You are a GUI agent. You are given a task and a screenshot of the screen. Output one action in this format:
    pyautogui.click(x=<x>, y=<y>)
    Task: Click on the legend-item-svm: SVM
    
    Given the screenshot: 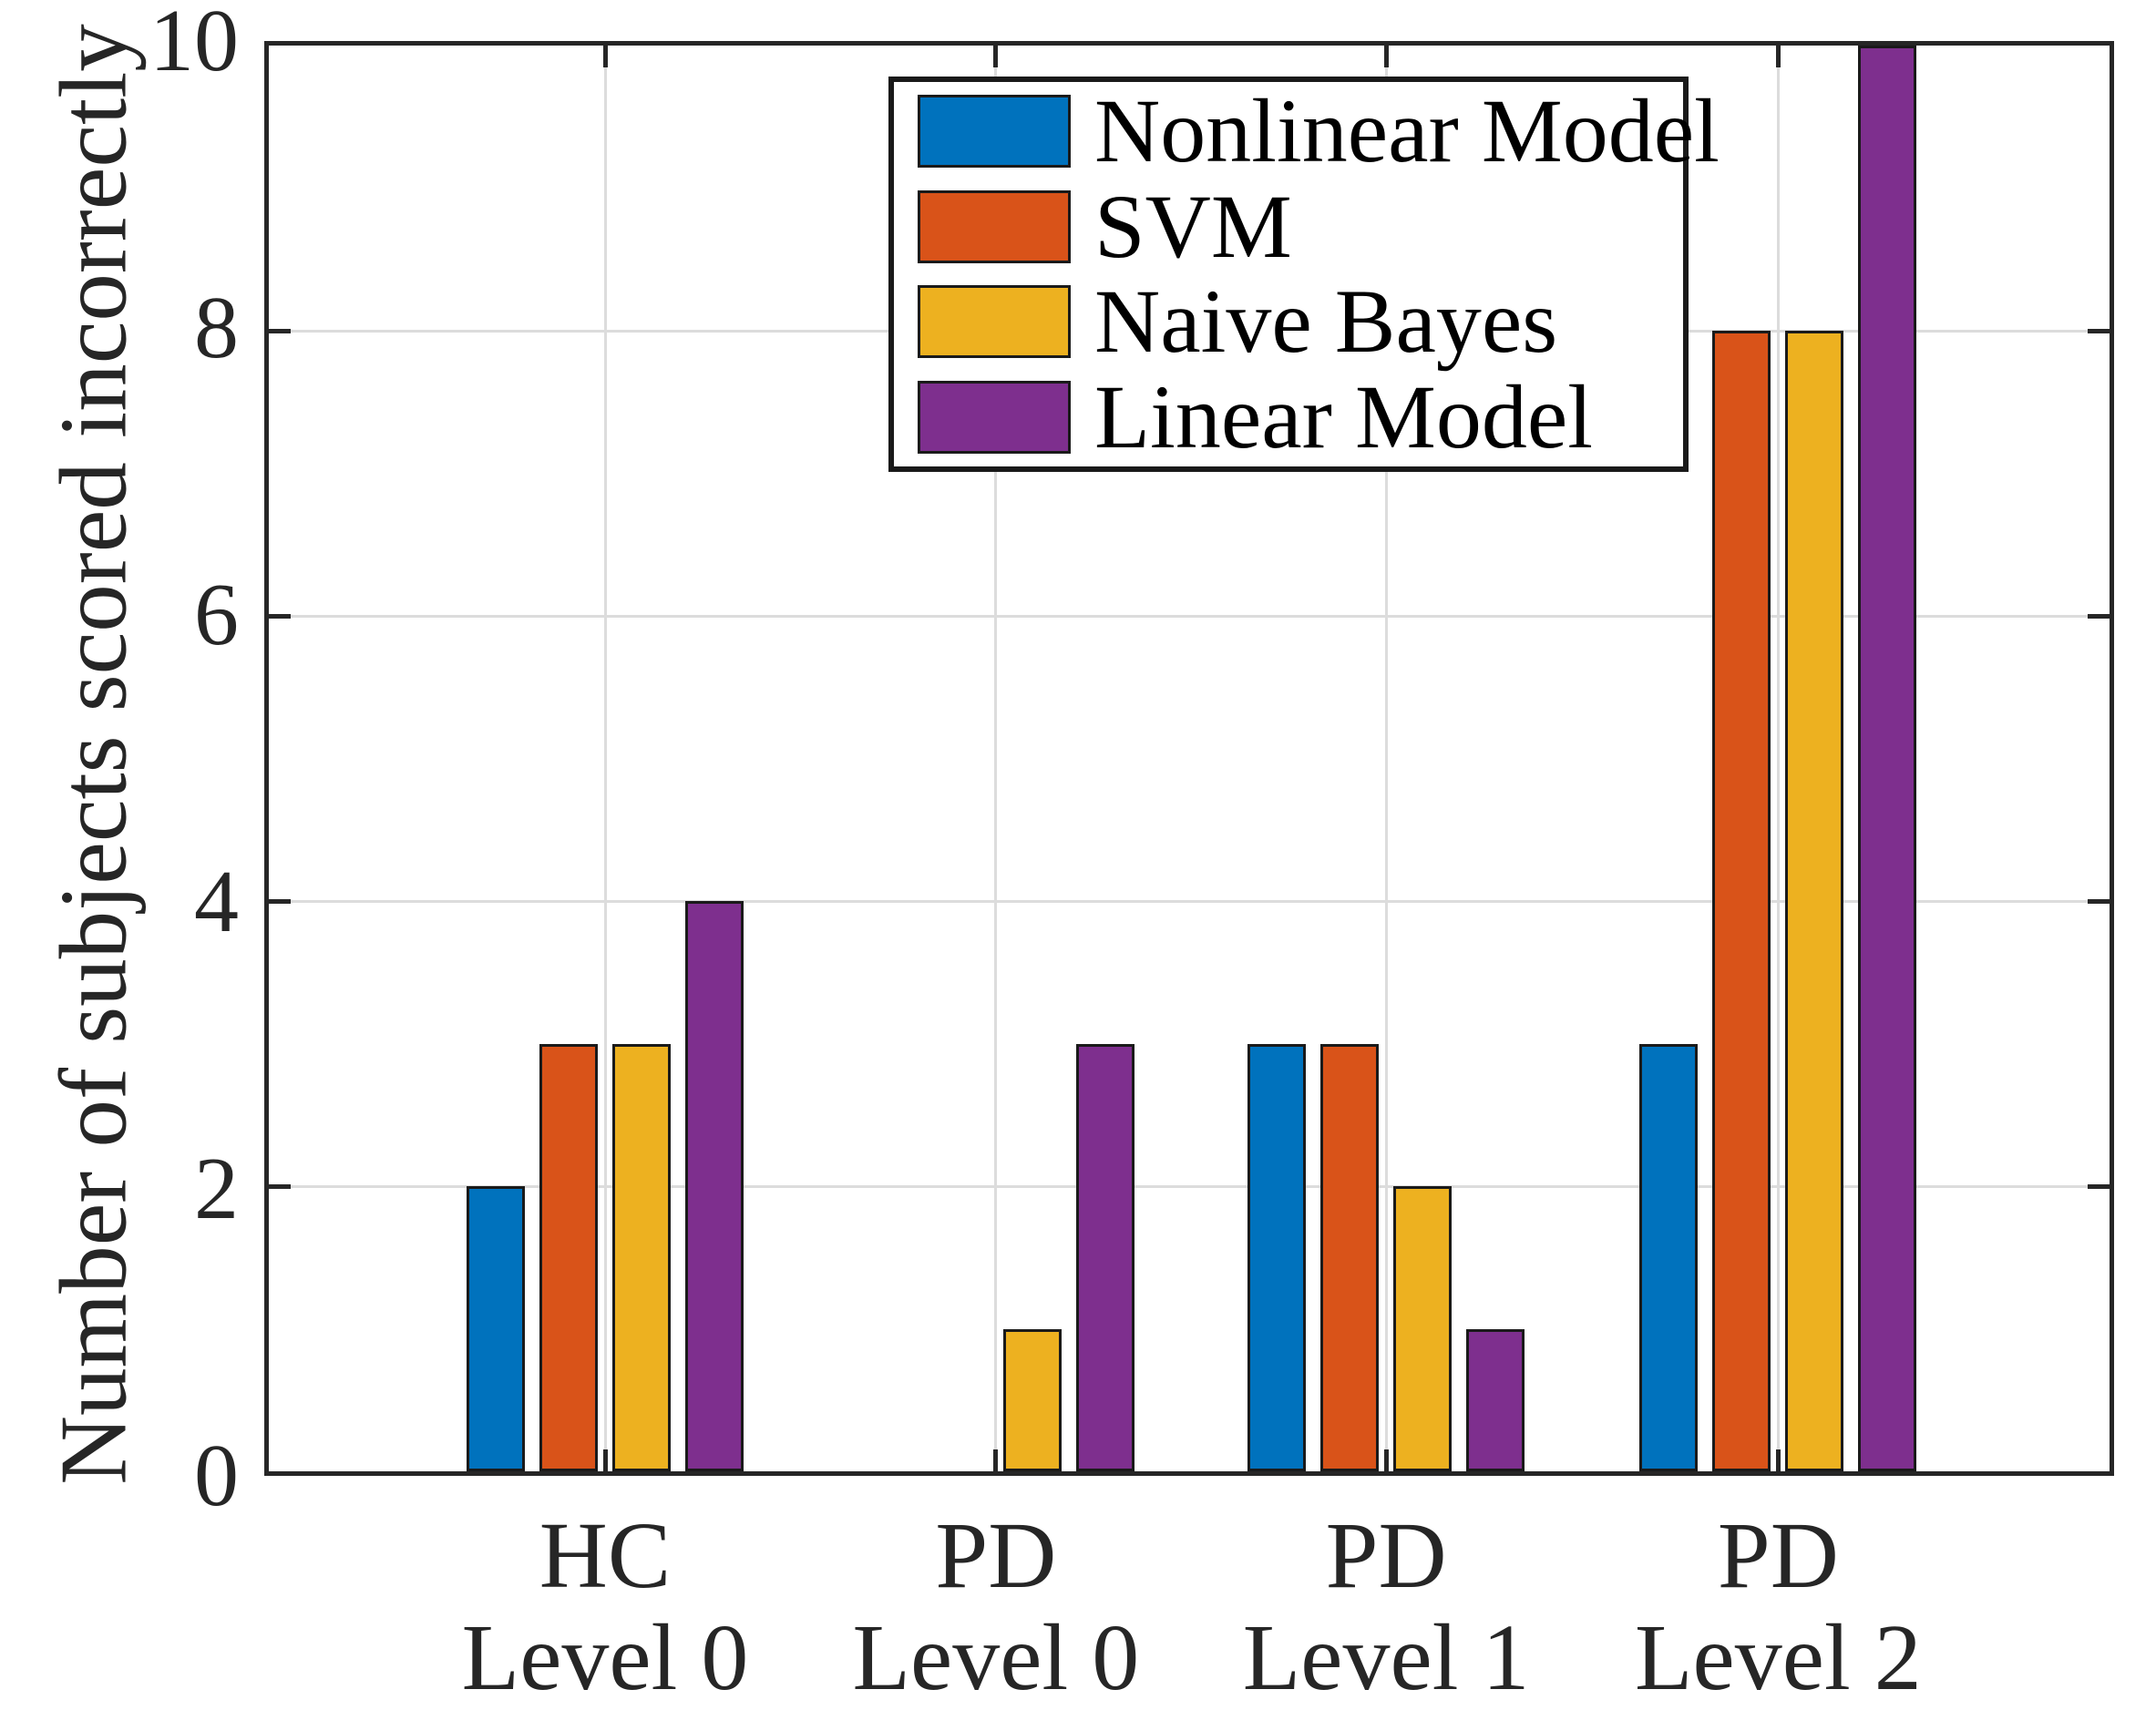 What is the action you would take?
    pyautogui.click(x=1288, y=226)
    